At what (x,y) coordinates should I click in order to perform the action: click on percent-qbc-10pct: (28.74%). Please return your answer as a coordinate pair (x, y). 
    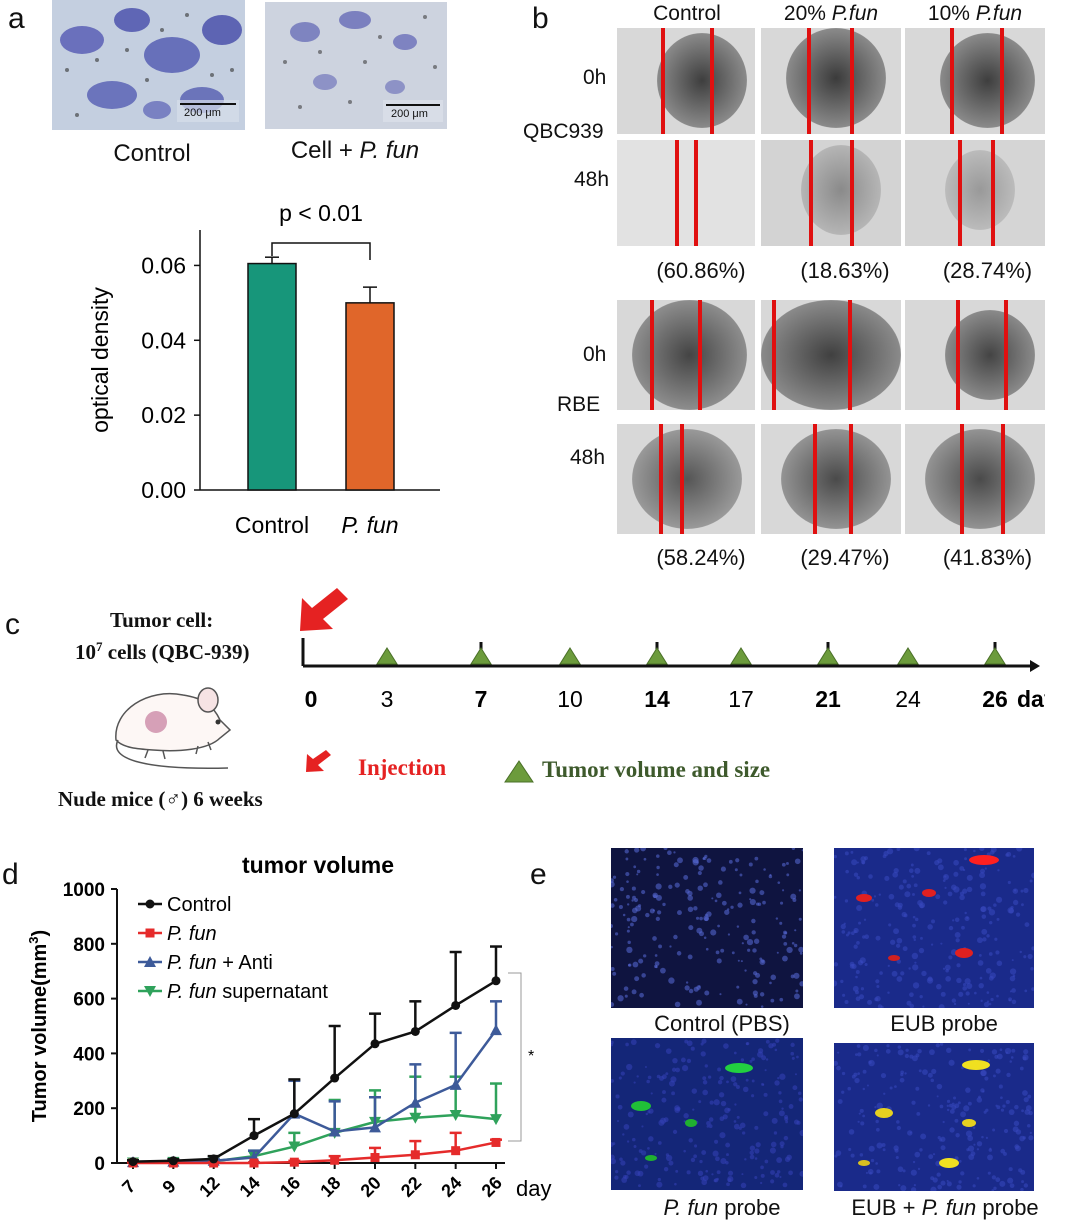
    Looking at the image, I should click on (987, 270).